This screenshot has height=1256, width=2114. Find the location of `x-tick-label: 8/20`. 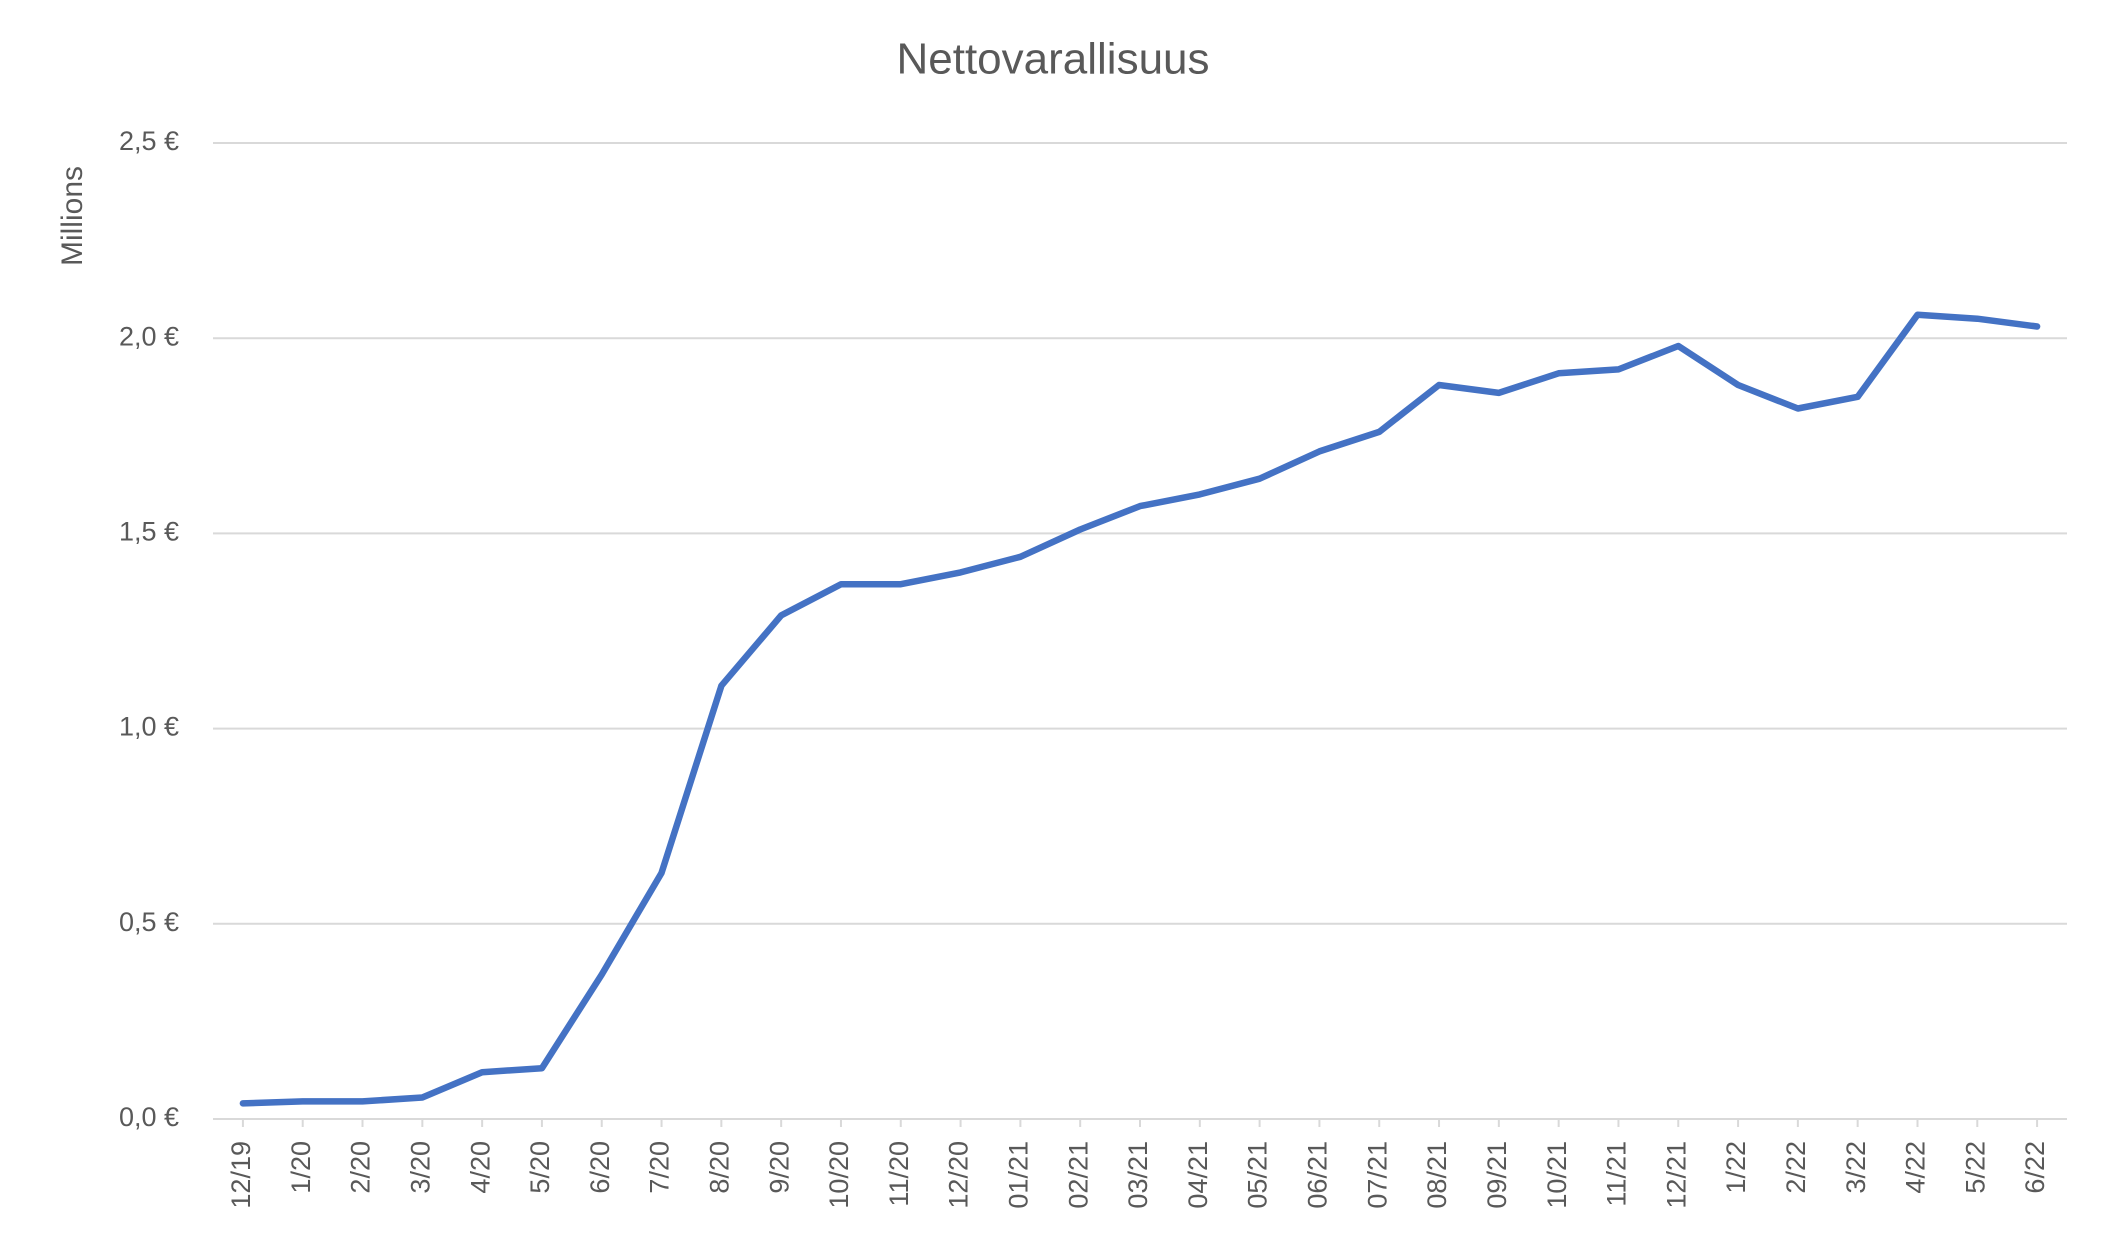

x-tick-label: 8/20 is located at coordinates (719, 1167).